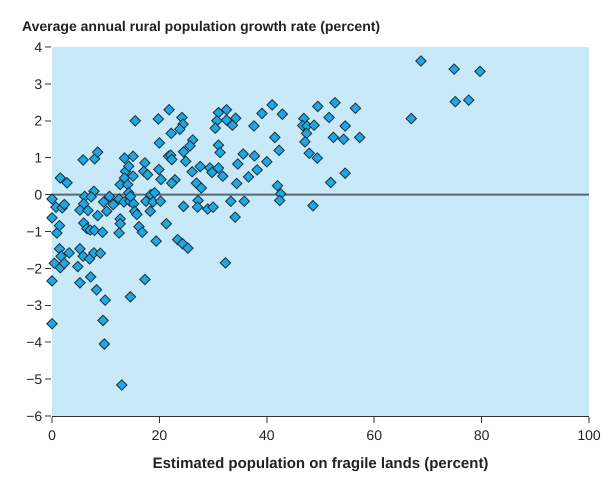 This screenshot has height=484, width=613. Describe the element at coordinates (482, 434) in the screenshot. I see `x-tick-label: 80` at that location.